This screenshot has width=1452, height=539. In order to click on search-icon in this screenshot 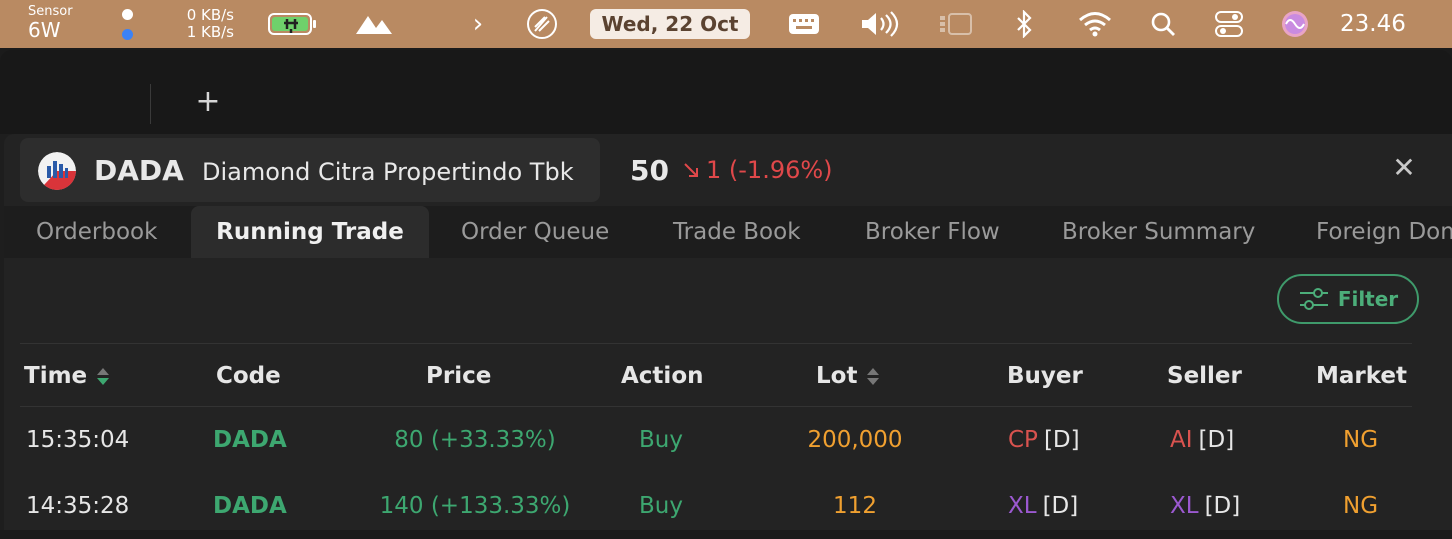, I will do `click(1163, 24)`.